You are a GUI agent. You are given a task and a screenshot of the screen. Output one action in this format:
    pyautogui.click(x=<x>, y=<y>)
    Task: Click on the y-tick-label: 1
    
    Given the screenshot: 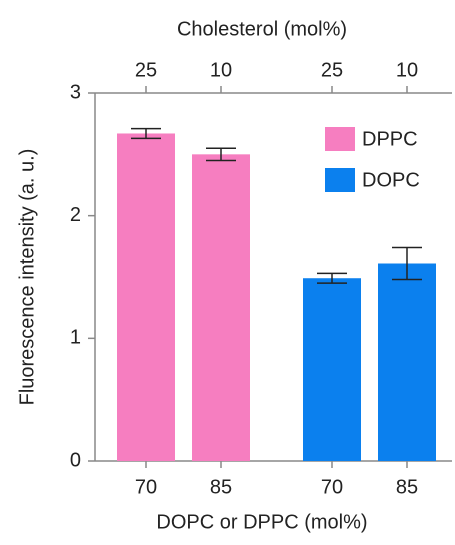 What is the action you would take?
    pyautogui.click(x=75, y=338)
    